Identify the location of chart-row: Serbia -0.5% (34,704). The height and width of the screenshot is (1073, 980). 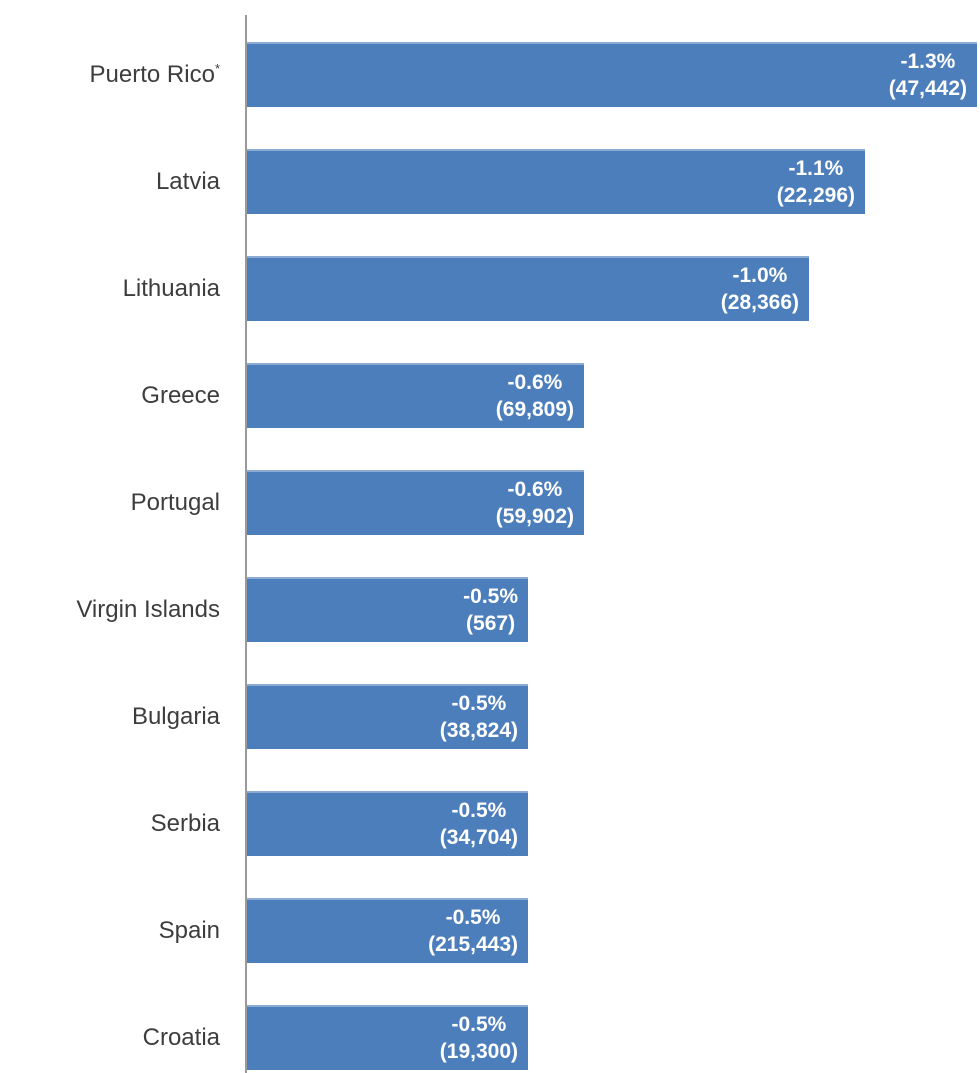
(490, 823).